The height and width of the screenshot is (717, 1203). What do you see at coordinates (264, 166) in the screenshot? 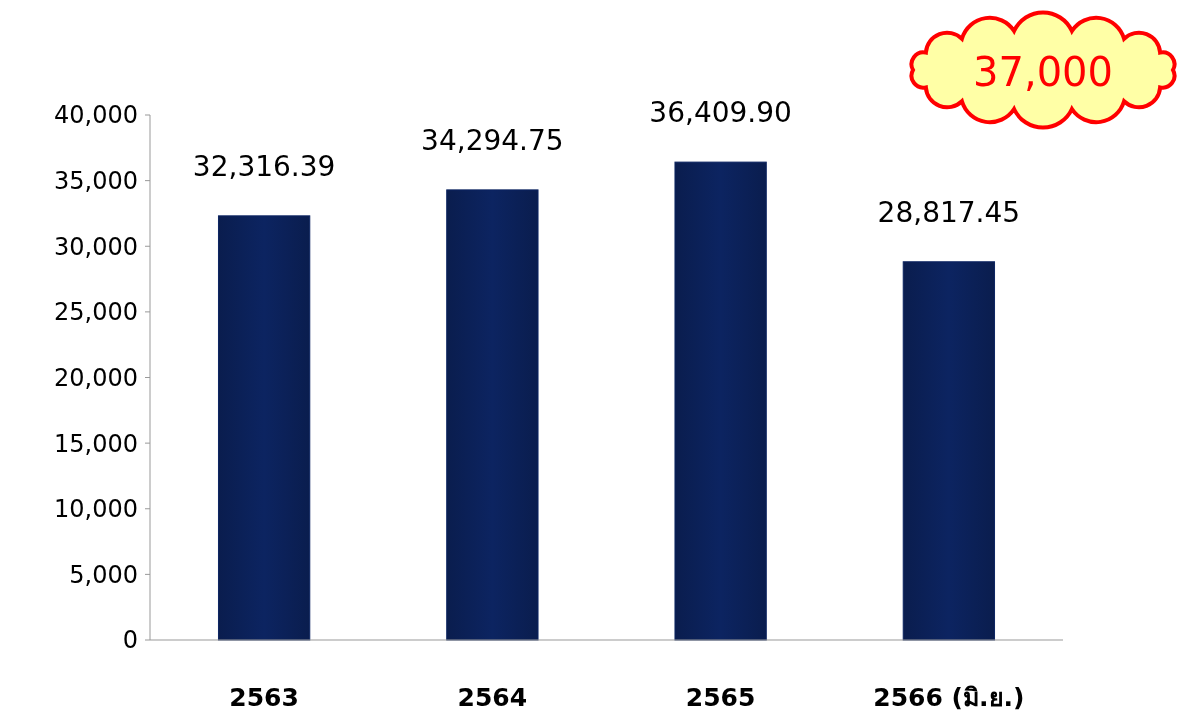
I see `data-label: 32,316.39` at bounding box center [264, 166].